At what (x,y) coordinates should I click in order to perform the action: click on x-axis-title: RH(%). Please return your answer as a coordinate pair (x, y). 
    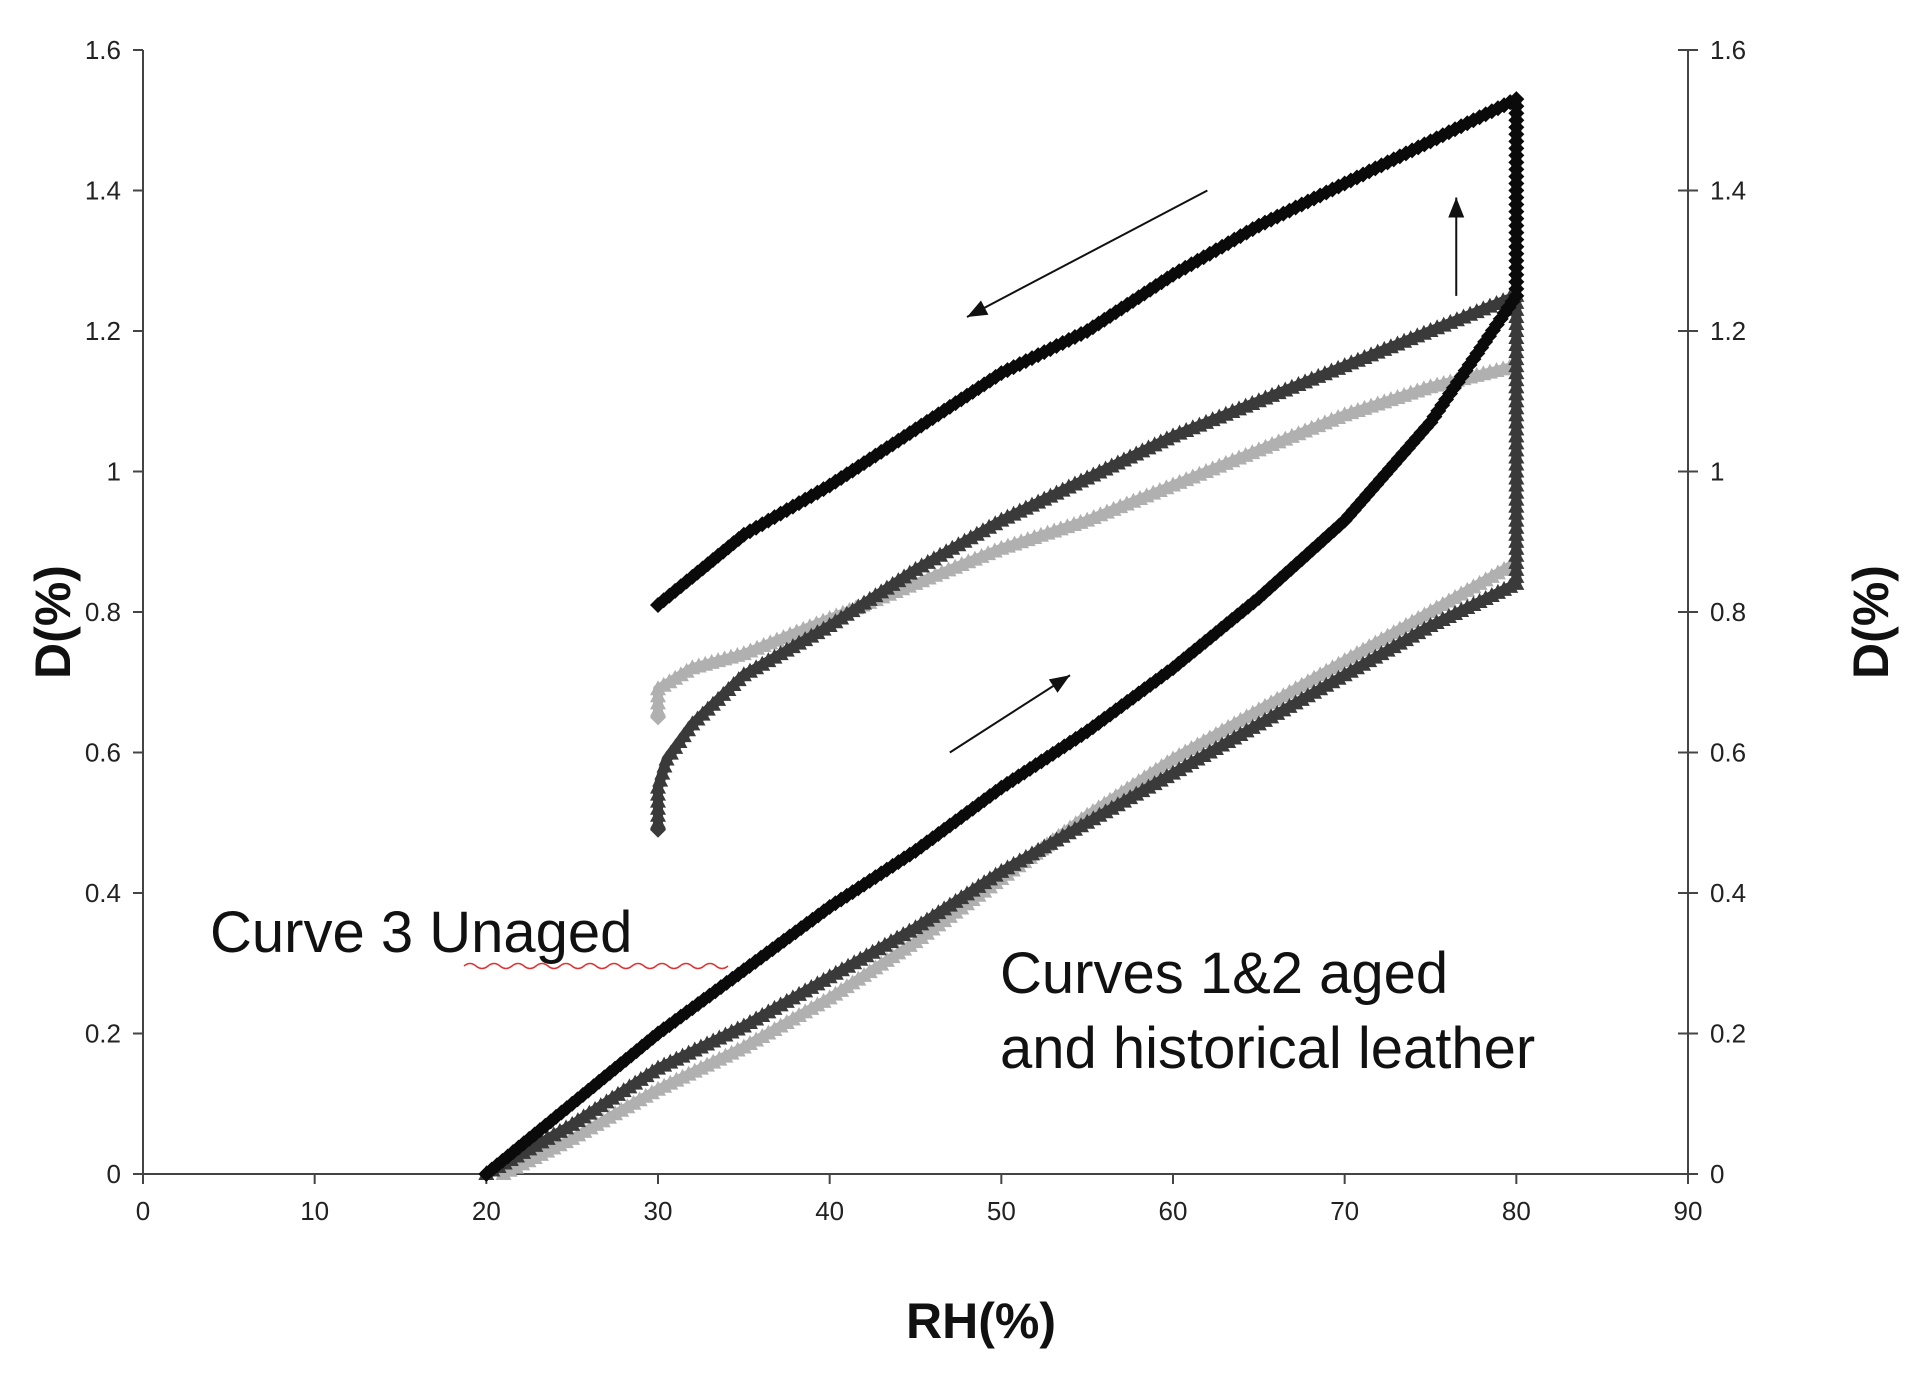
    Looking at the image, I should click on (981, 1321).